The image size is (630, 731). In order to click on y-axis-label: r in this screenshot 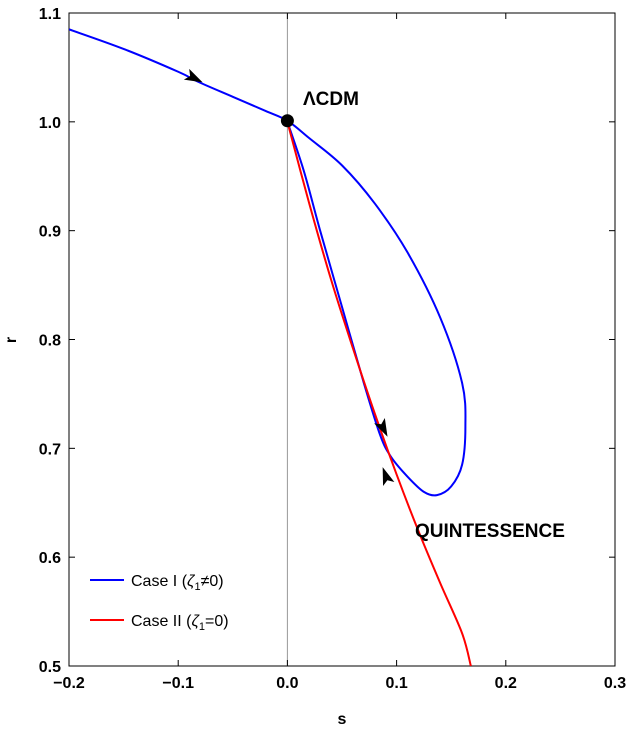, I will do `click(11, 340)`.